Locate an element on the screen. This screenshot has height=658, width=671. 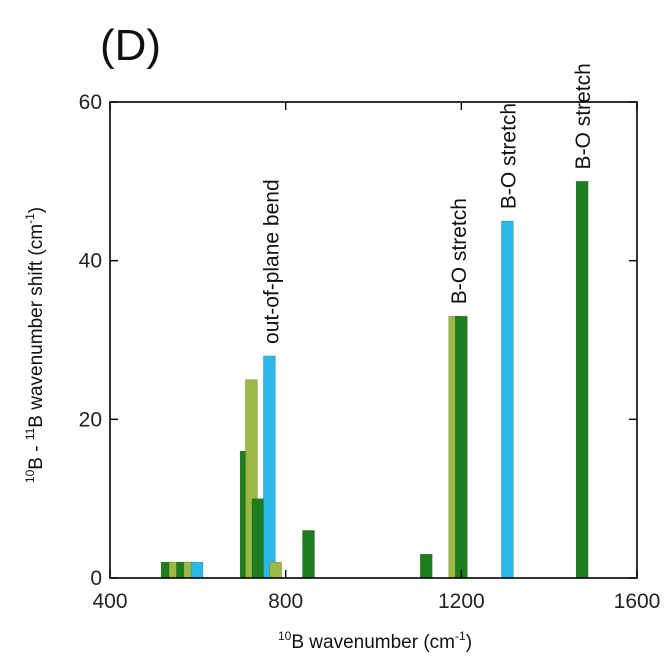
y-tick-label-2: 40 is located at coordinates (90, 261).